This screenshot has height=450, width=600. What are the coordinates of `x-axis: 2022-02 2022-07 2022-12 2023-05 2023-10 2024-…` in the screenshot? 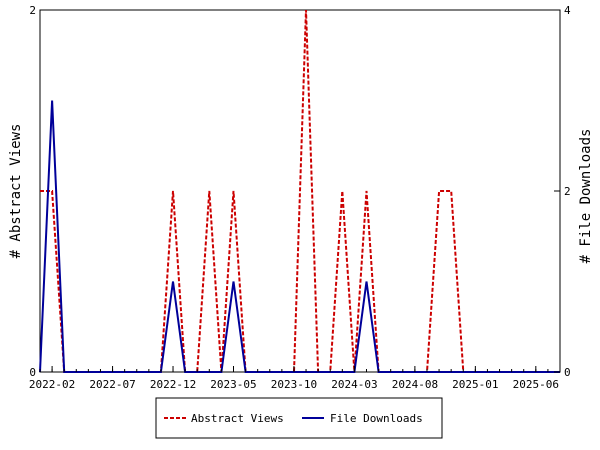 It's located at (295, 378).